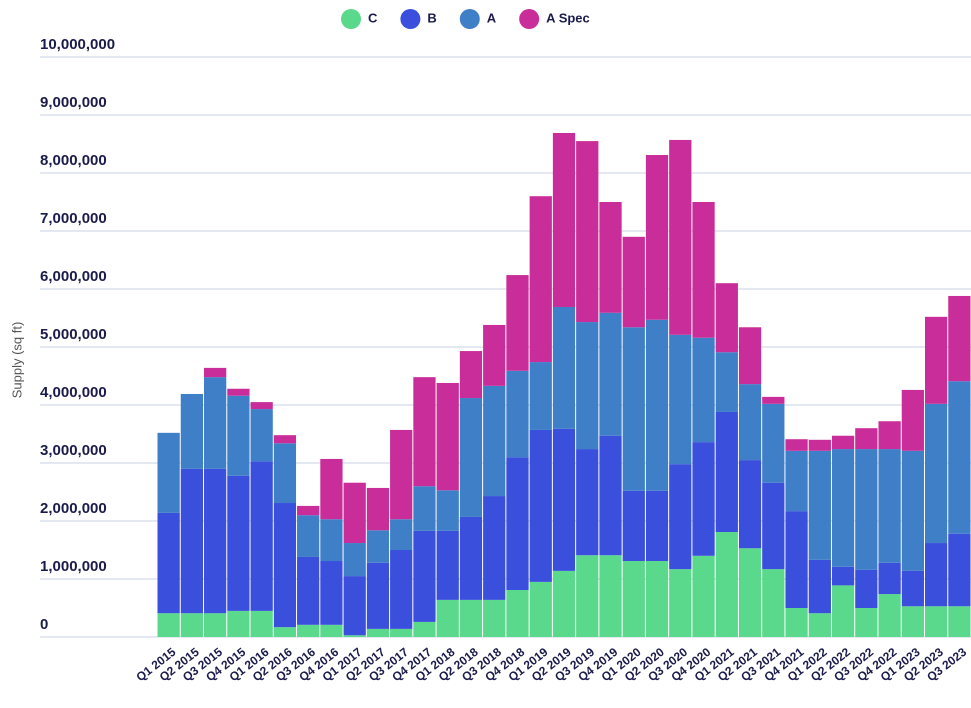 The height and width of the screenshot is (708, 971). I want to click on y-tick-label: 10,000,000, so click(77, 44).